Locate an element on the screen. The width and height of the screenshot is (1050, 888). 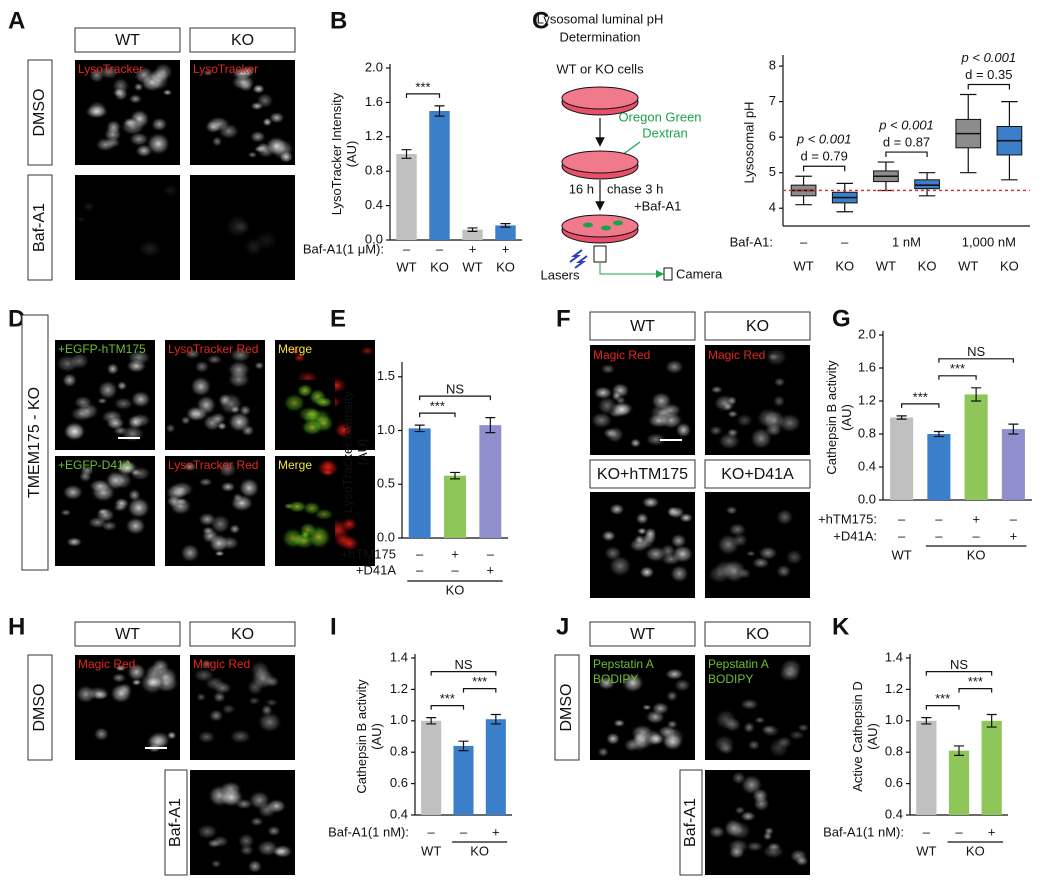
y-tick-label: 7 is located at coordinates (772, 100).